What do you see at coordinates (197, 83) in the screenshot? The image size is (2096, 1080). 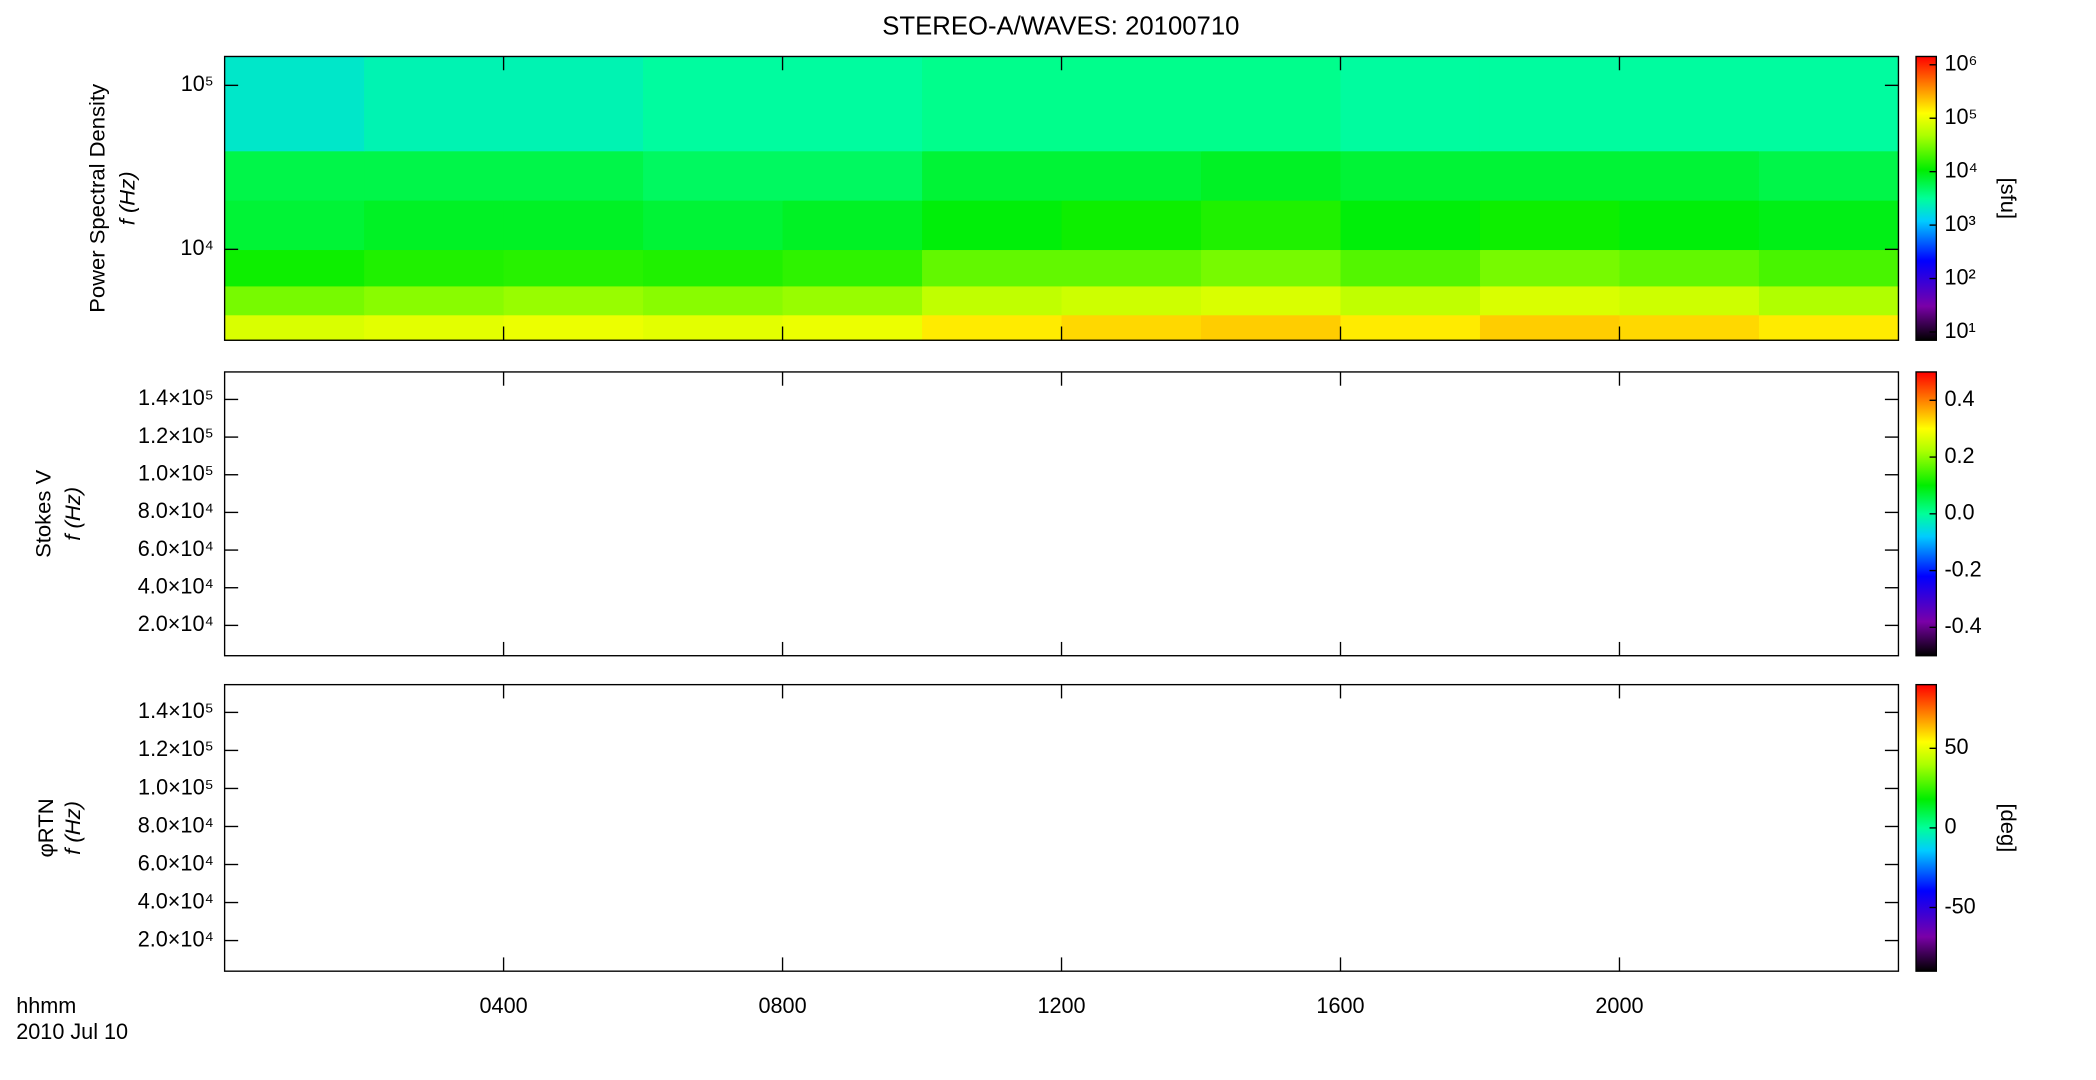 I see `y-tick-label: 10⁵` at bounding box center [197, 83].